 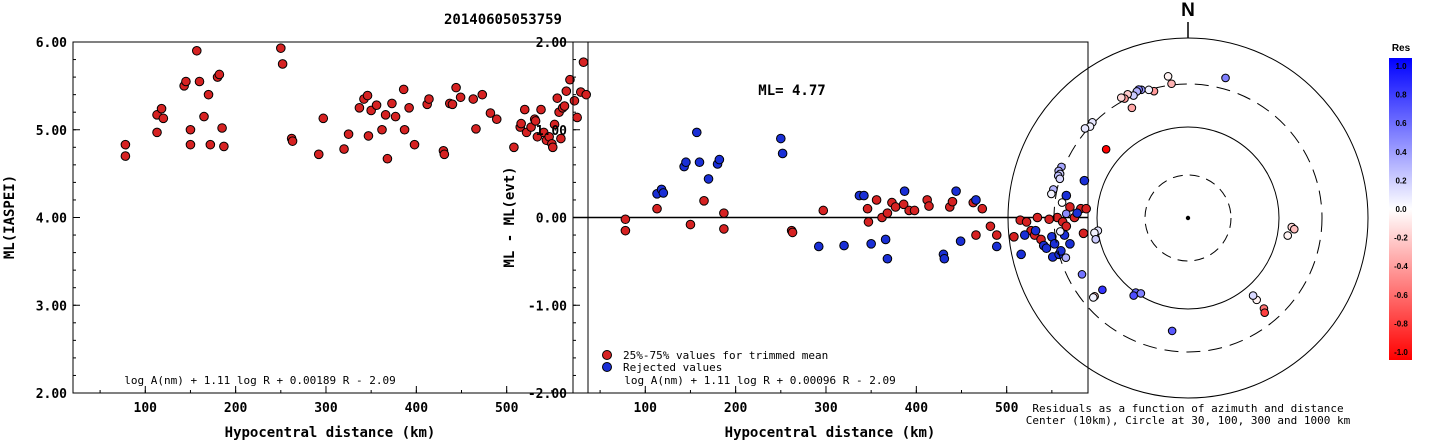 What do you see at coordinates (355, 103) in the screenshot?
I see `left-data-points` at bounding box center [355, 103].